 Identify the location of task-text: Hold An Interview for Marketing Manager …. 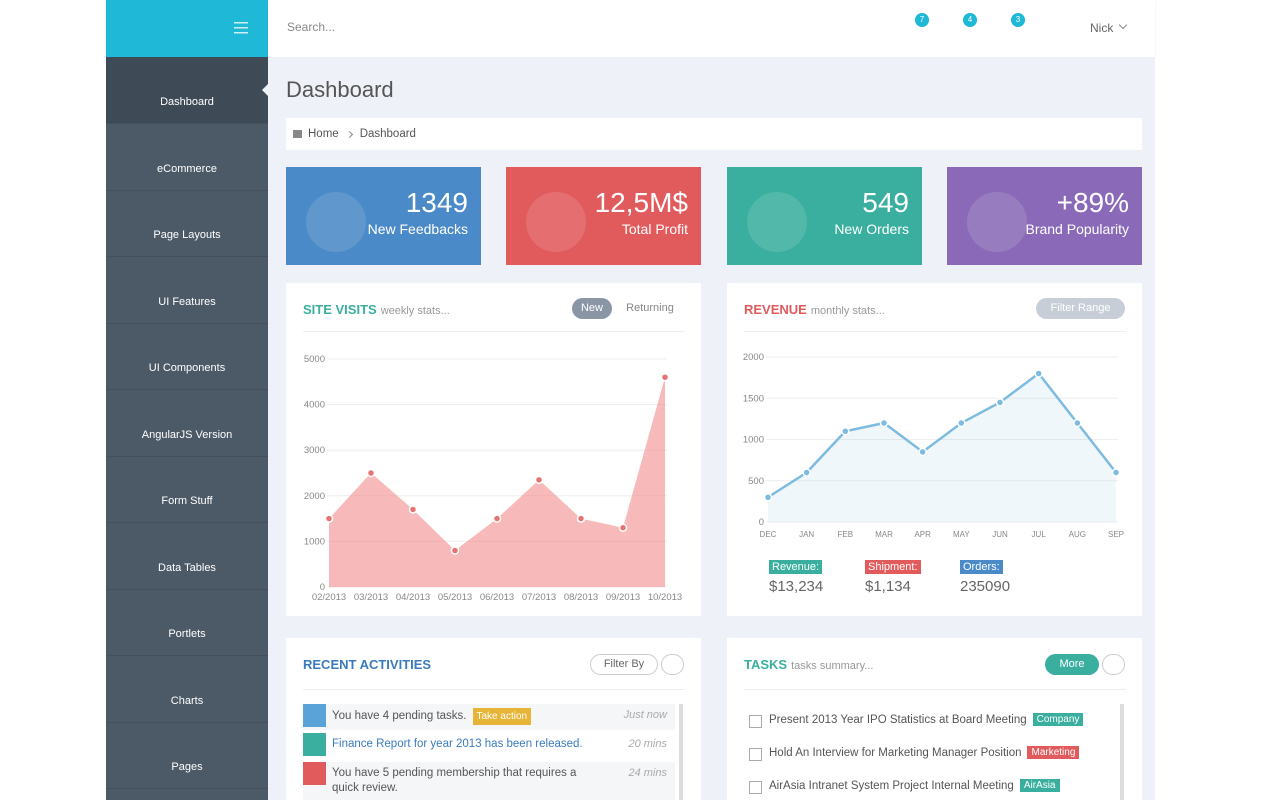
(895, 752).